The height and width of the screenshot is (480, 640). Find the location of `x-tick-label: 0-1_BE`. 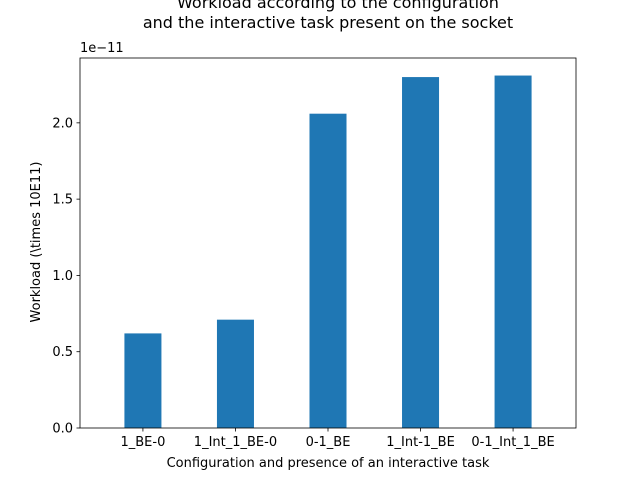

x-tick-label: 0-1_BE is located at coordinates (328, 442).